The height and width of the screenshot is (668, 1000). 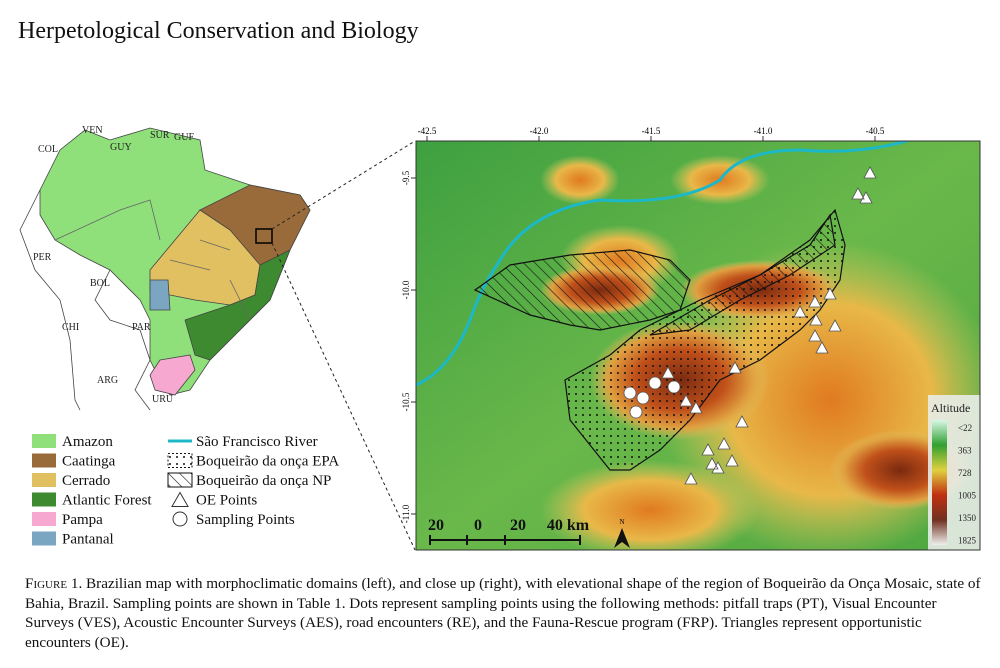 I want to click on oe-triangles, so click(x=769, y=325).